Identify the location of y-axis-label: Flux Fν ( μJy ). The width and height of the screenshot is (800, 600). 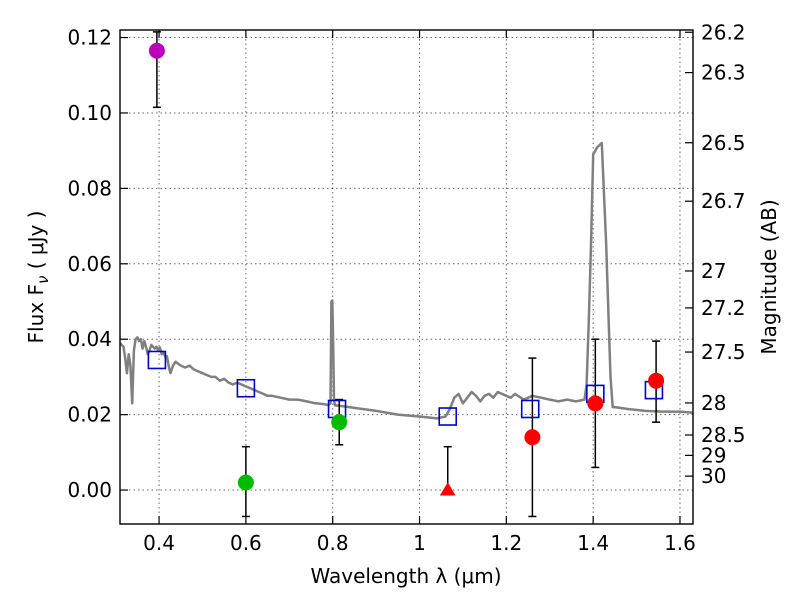
(38, 277).